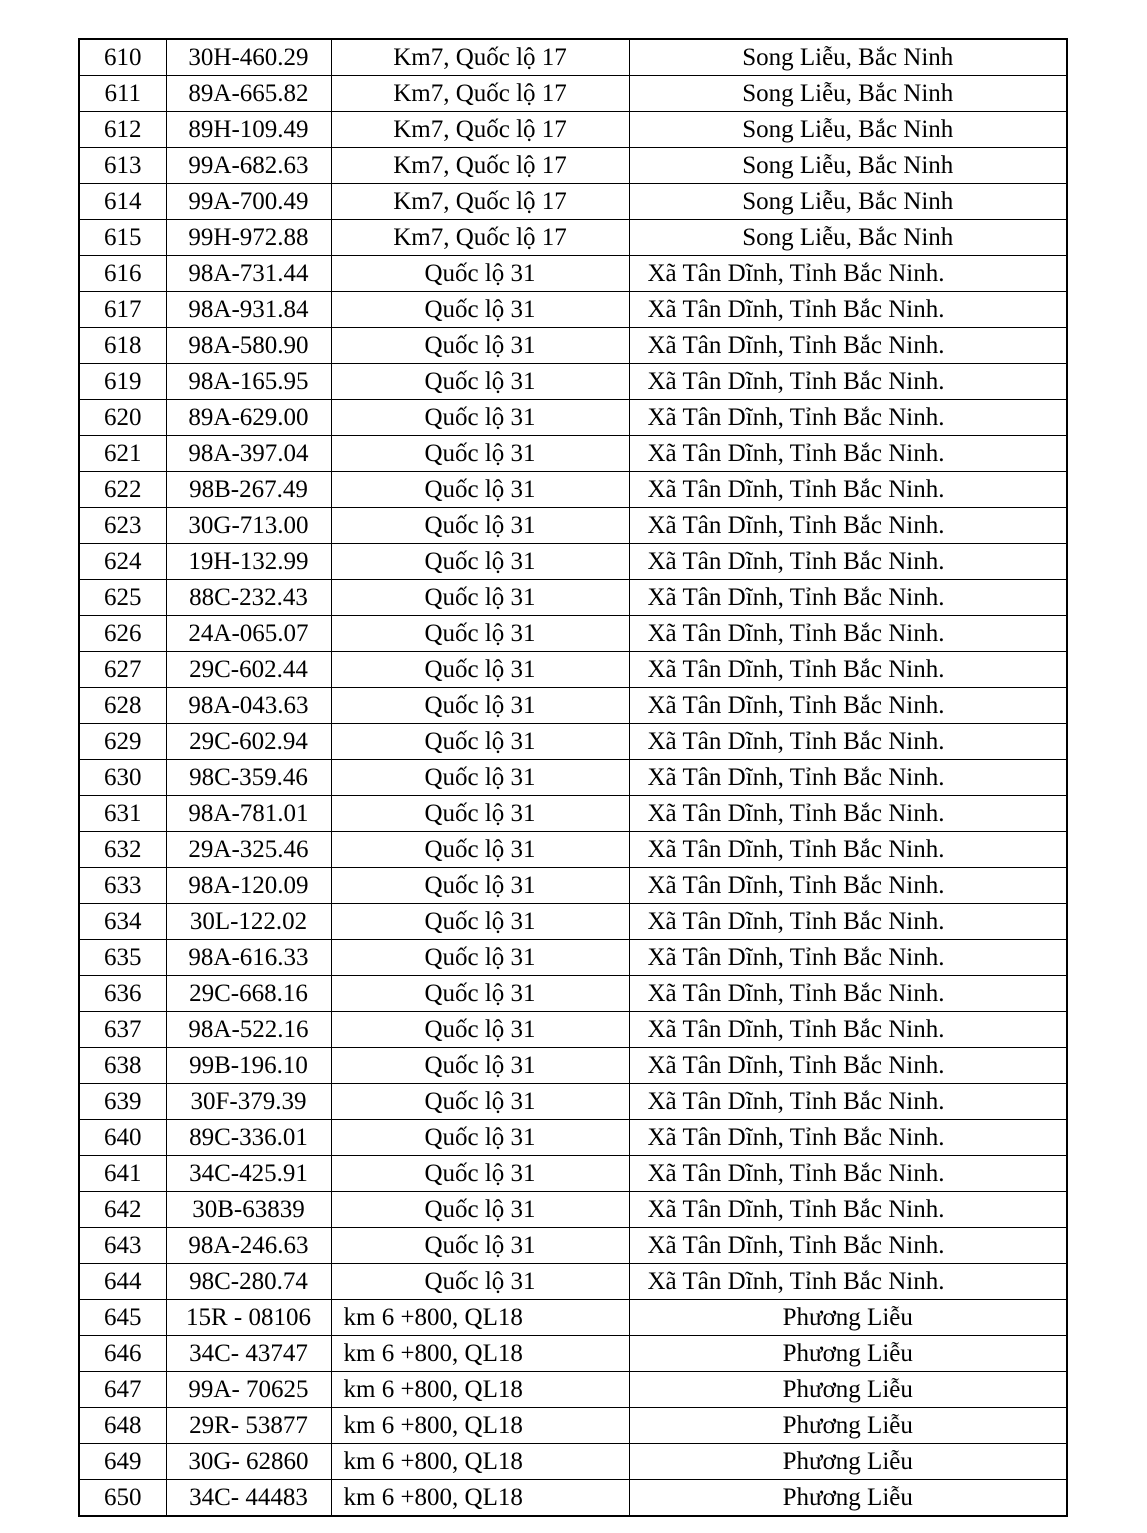  Describe the element at coordinates (248, 417) in the screenshot. I see `cell-bien-so: 89A-629.00` at that location.